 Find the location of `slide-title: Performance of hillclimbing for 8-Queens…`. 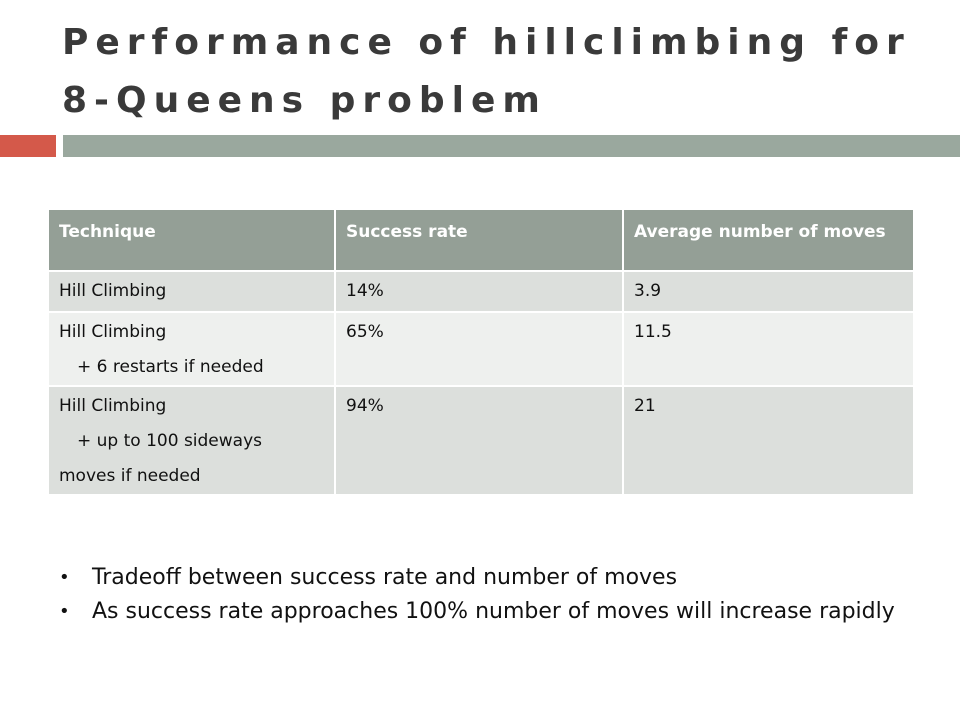

slide-title: Performance of hillclimbing for 8-Queens… is located at coordinates (486, 71).